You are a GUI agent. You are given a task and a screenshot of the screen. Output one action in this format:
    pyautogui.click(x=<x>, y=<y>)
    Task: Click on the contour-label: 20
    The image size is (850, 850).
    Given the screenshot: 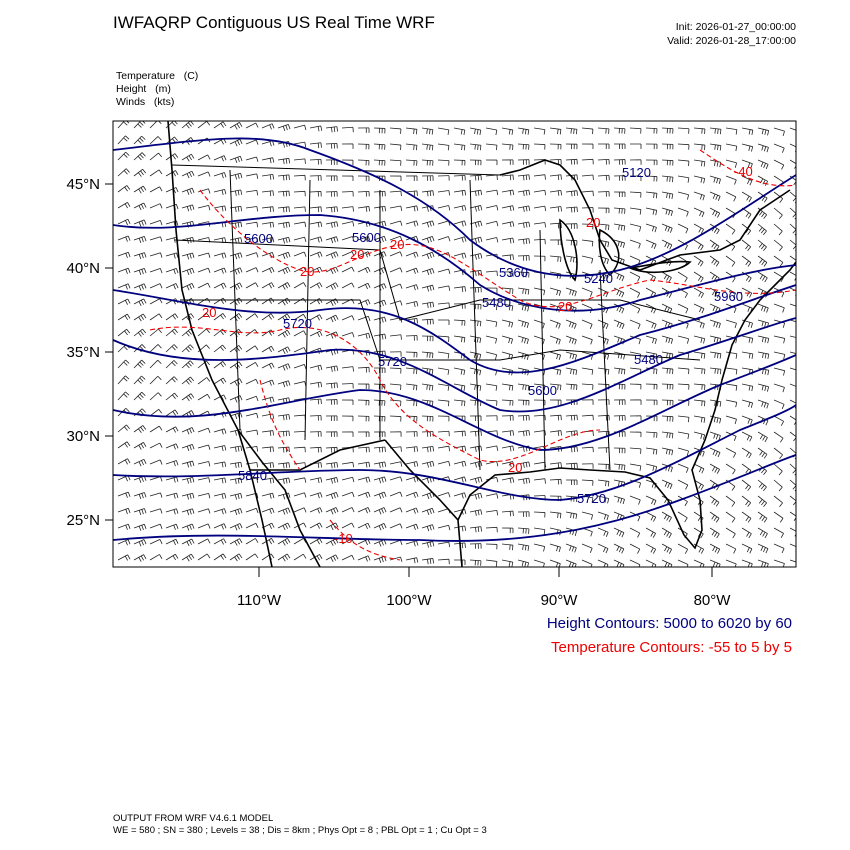 What is the action you would take?
    pyautogui.click(x=307, y=271)
    